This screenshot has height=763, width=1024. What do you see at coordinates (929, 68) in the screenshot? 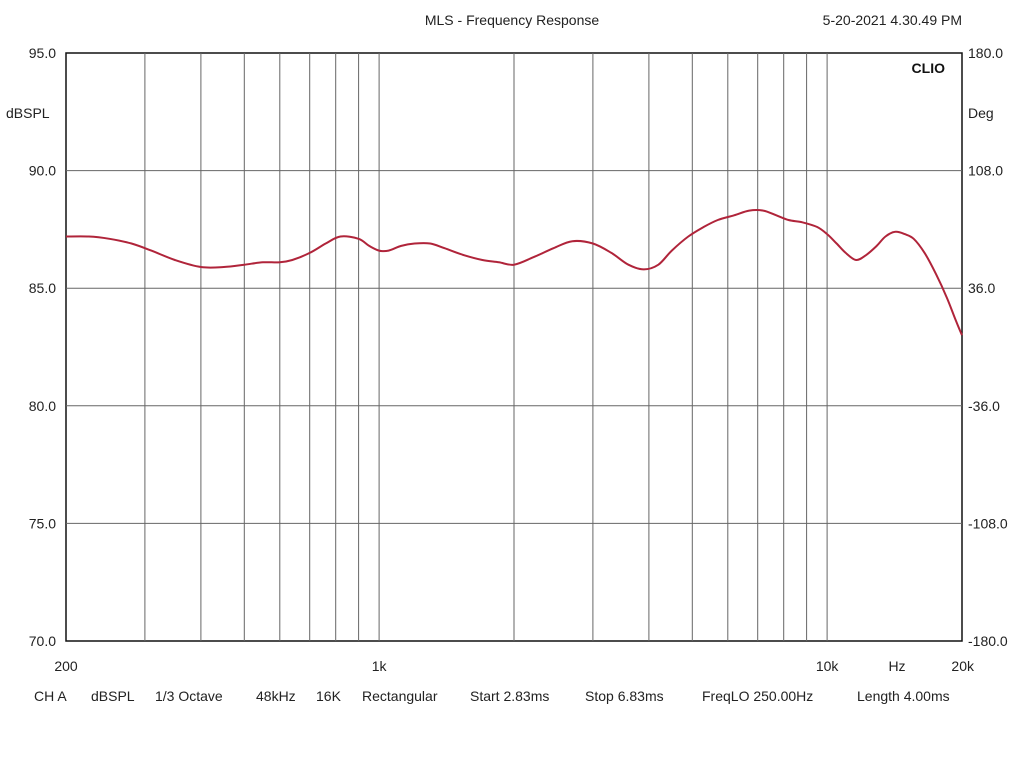
I see `clio-brand-label: CLIO` at bounding box center [929, 68].